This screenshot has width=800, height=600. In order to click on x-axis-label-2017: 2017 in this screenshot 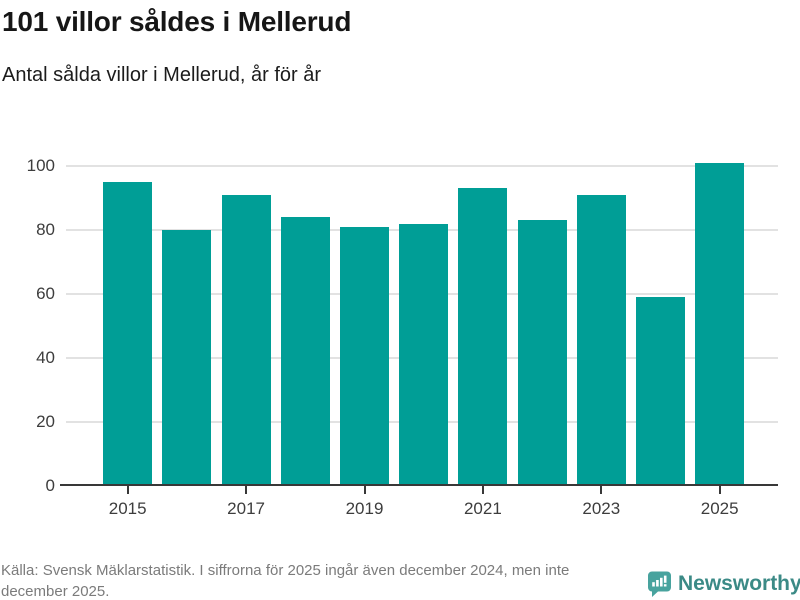, I will do `click(246, 508)`.